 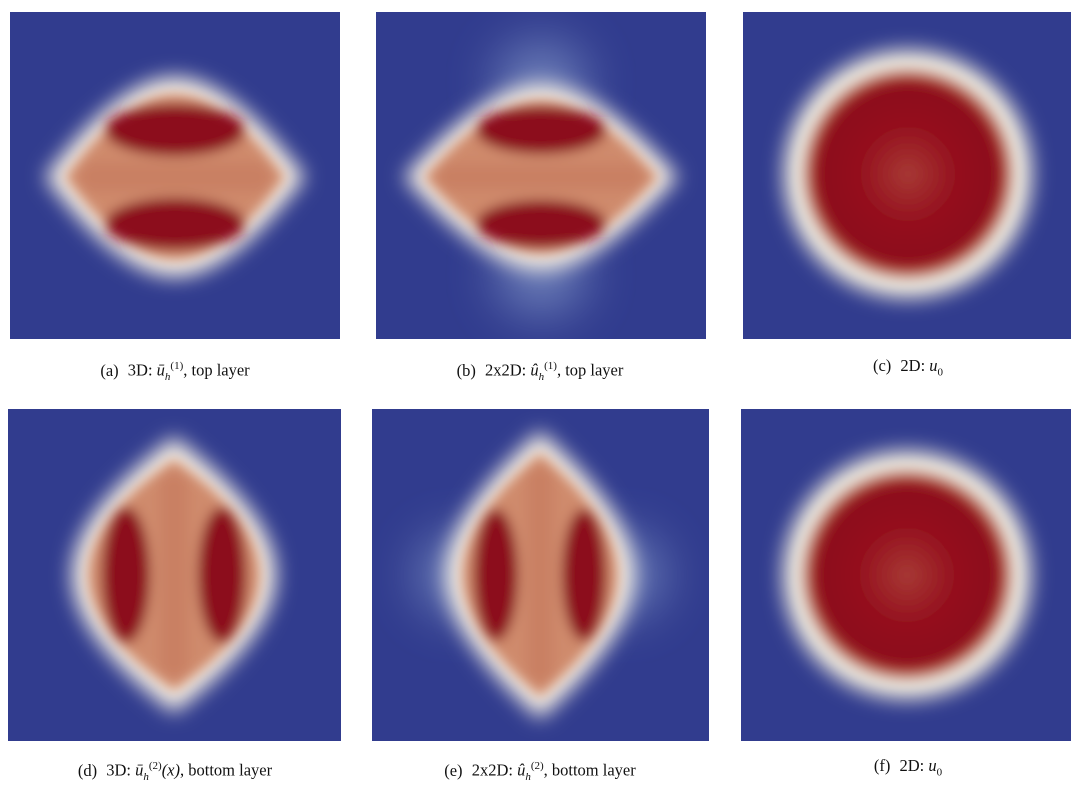 What do you see at coordinates (174, 575) in the screenshot?
I see `panel-d-image` at bounding box center [174, 575].